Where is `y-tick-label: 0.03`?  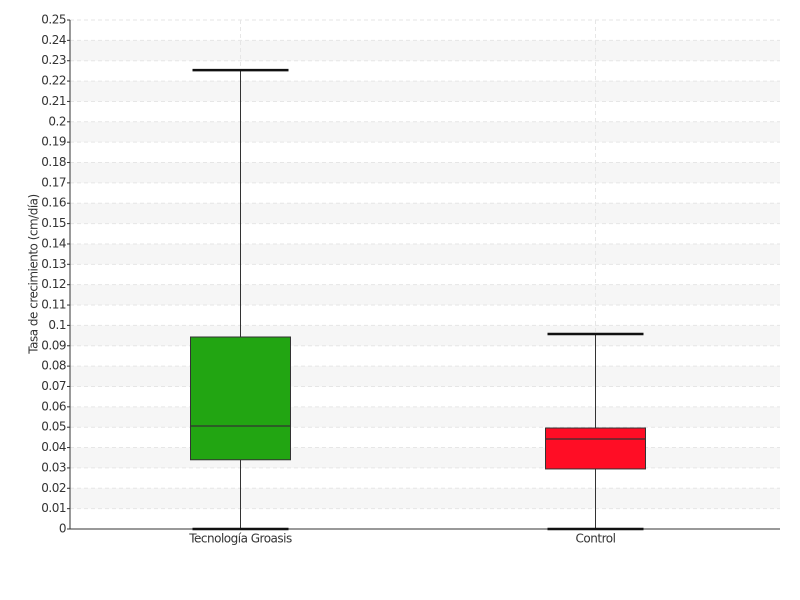 y-tick-label: 0.03 is located at coordinates (53, 467).